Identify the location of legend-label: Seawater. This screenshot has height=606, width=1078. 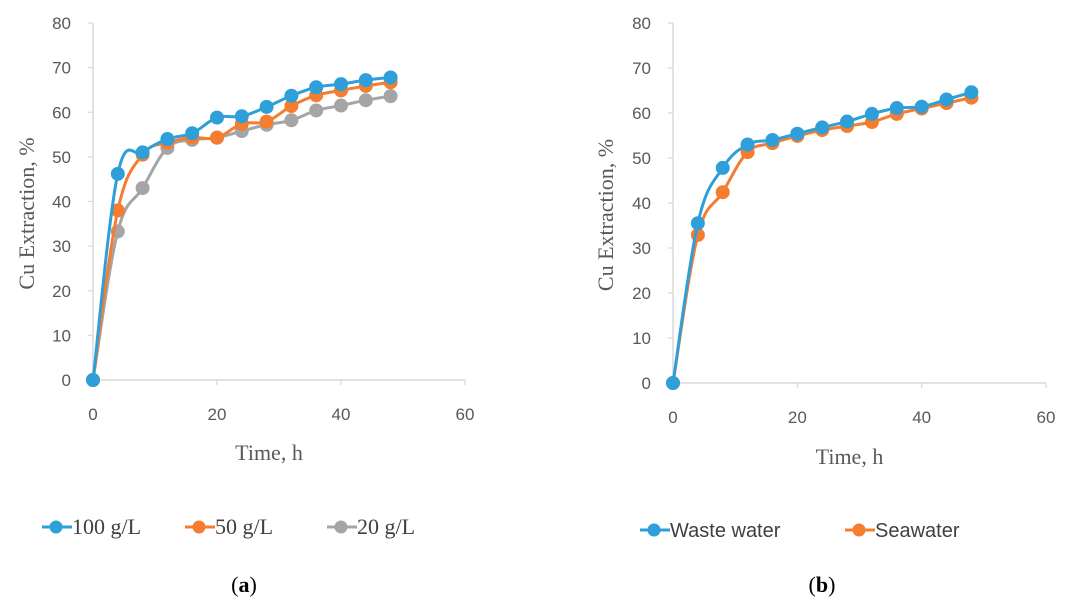
(917, 531).